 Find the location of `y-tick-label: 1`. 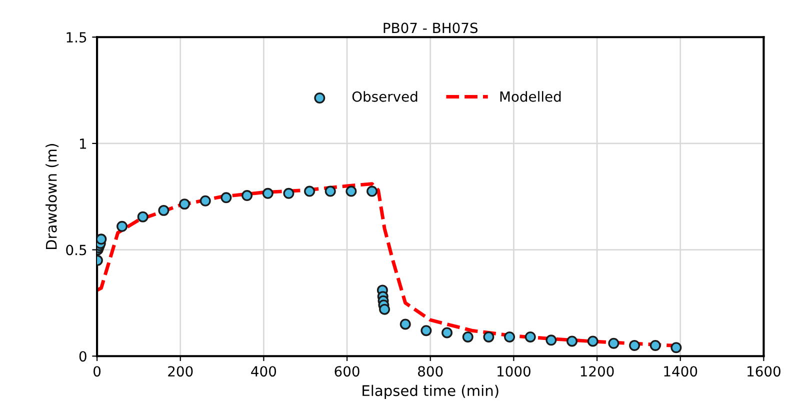

y-tick-label: 1 is located at coordinates (83, 143).